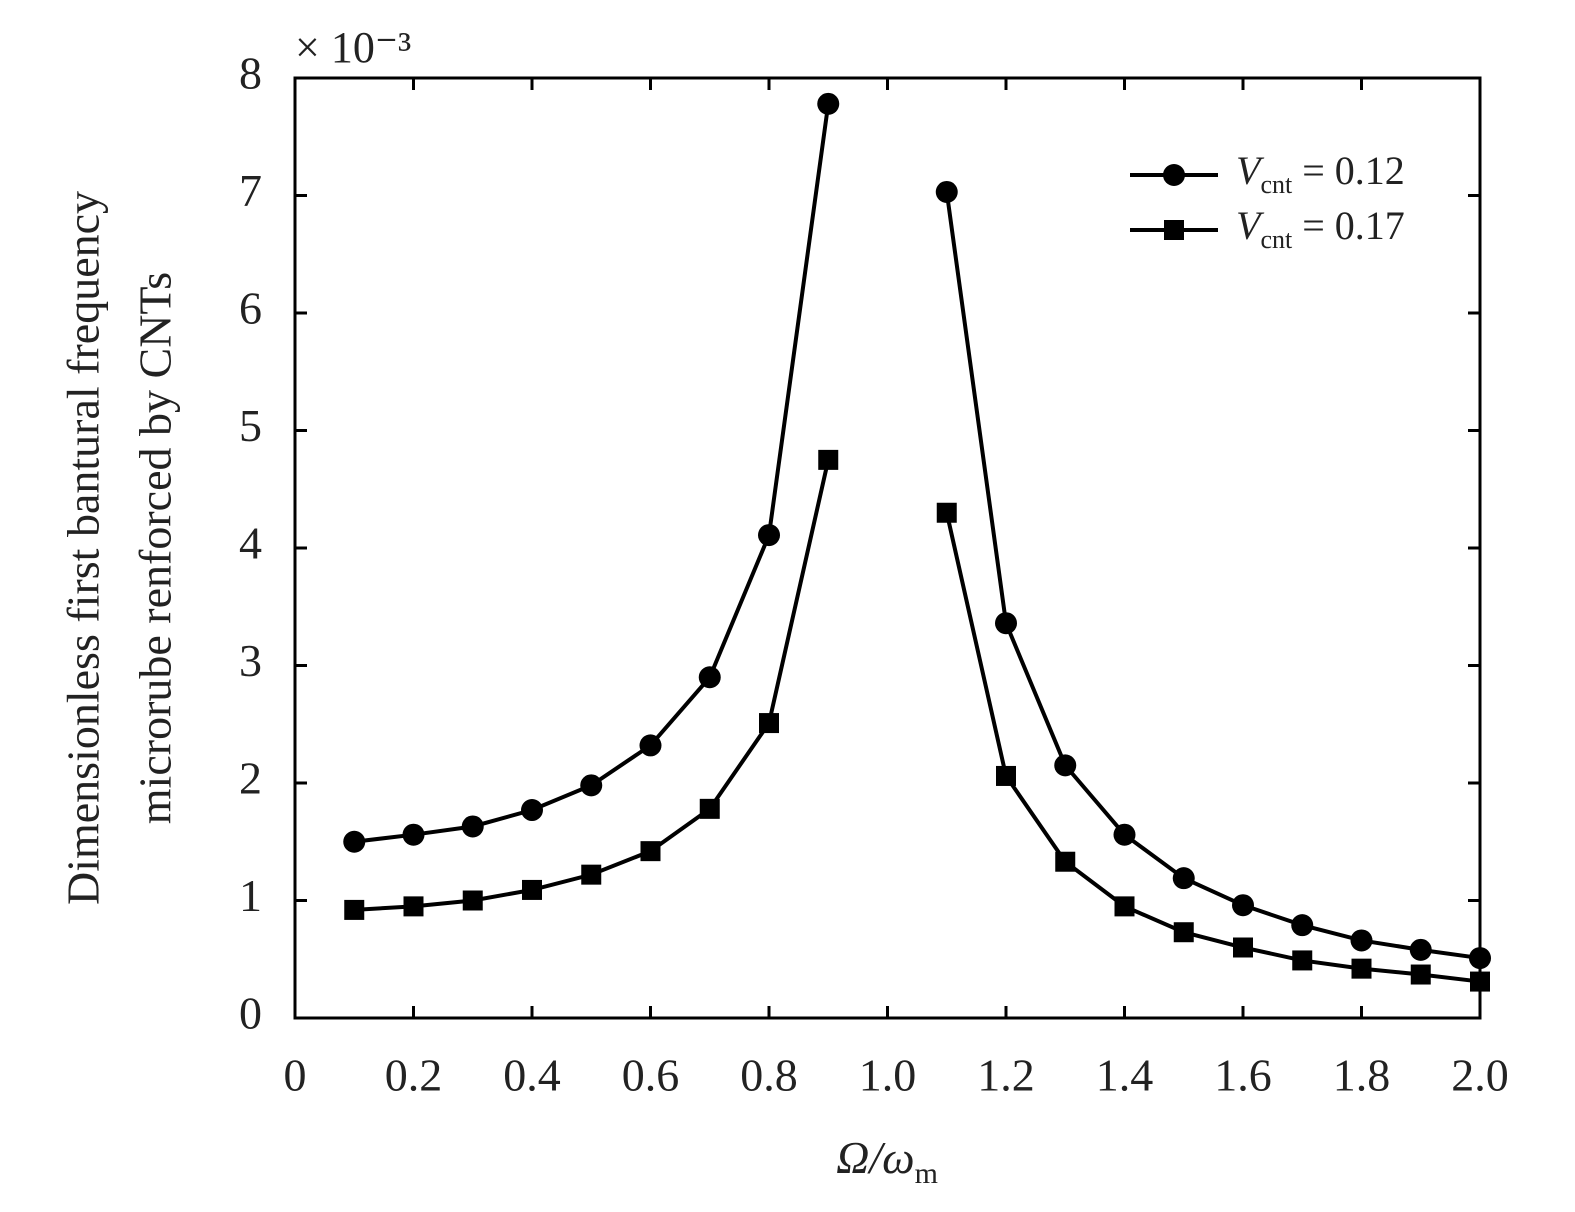 Image resolution: width=1575 pixels, height=1212 pixels. Describe the element at coordinates (250, 660) in the screenshot. I see `y-tick-label: 3` at that location.